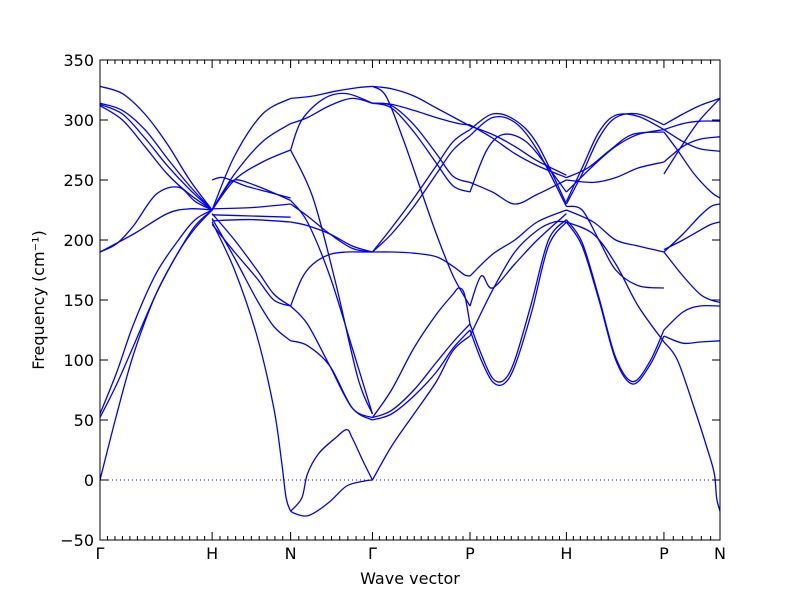  I want to click on y-tick-label: 350, so click(78, 60).